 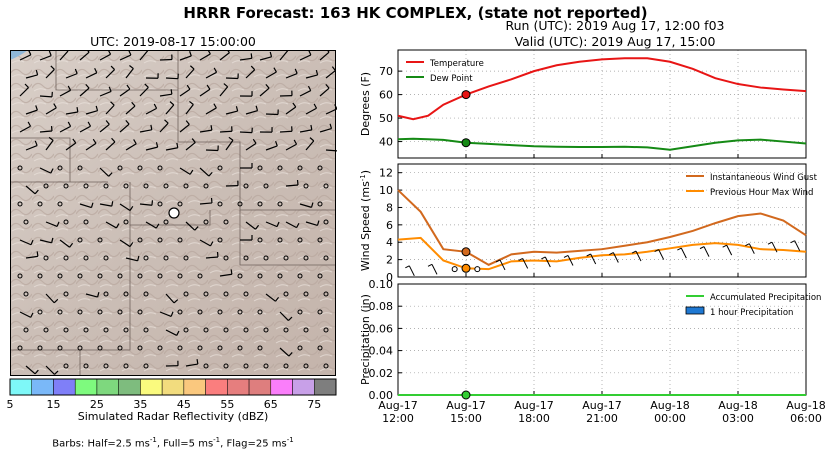 I want to click on colorbar-tick-label: 5, so click(x=10, y=404).